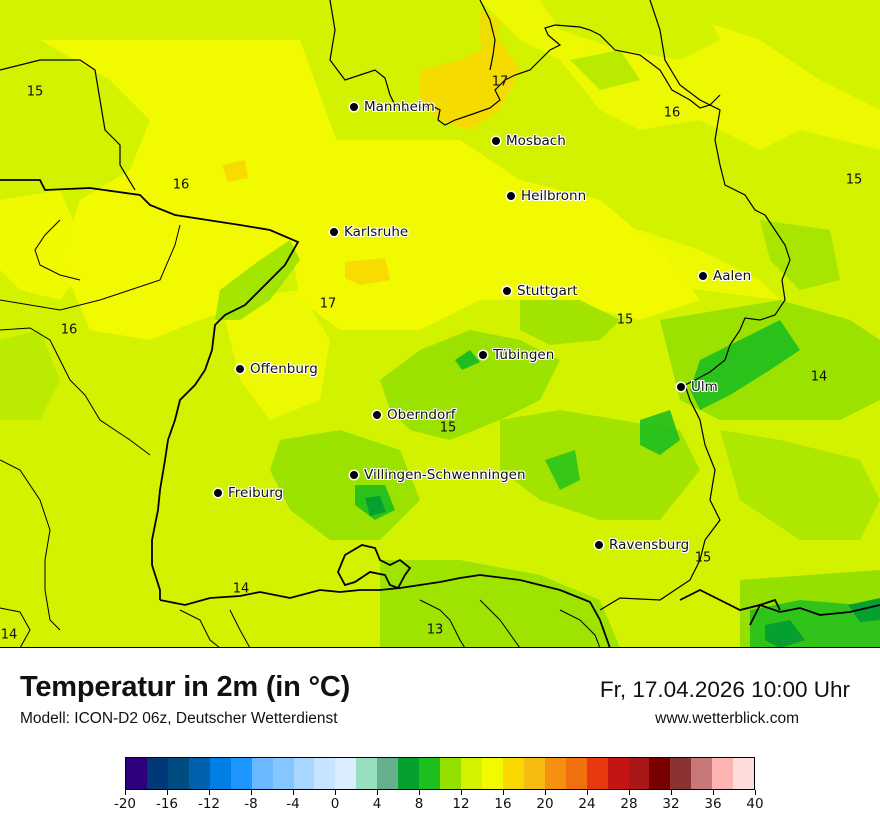 Image resolution: width=880 pixels, height=830 pixels. What do you see at coordinates (377, 804) in the screenshot?
I see `colorbar-tick-label: 4` at bounding box center [377, 804].